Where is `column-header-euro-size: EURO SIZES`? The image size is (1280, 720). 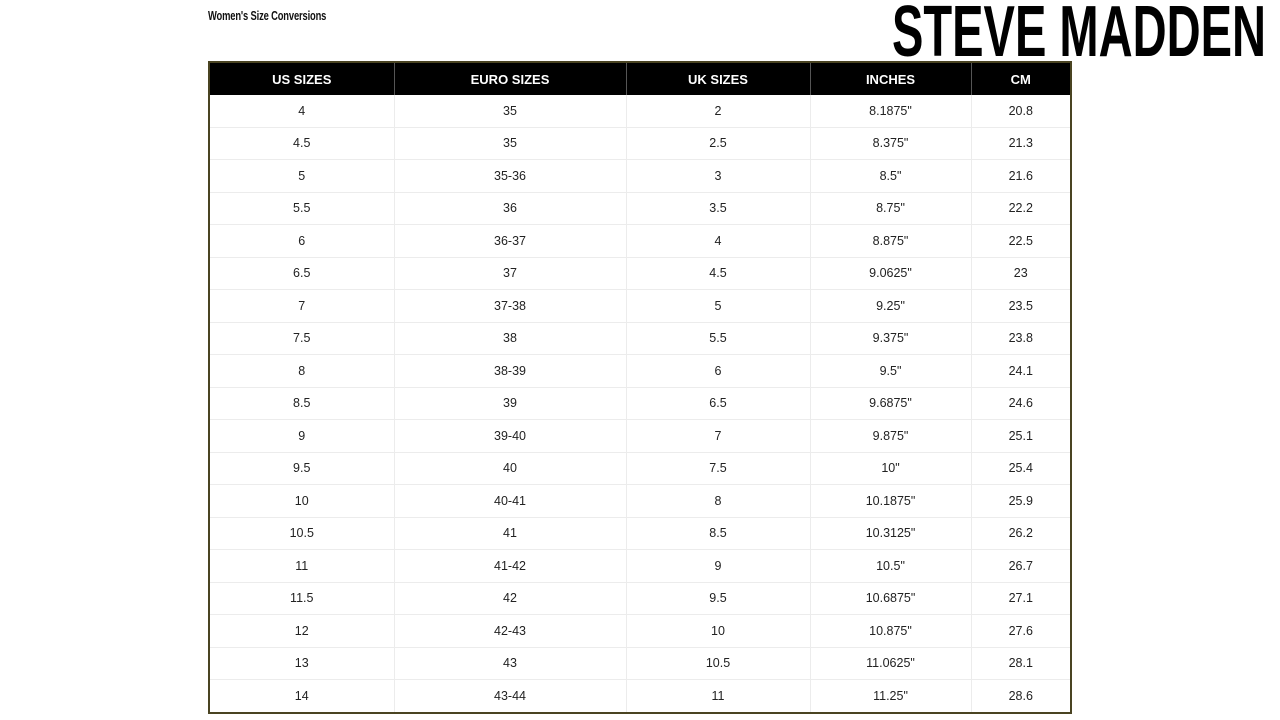 column-header-euro-size: EURO SIZES is located at coordinates (510, 78).